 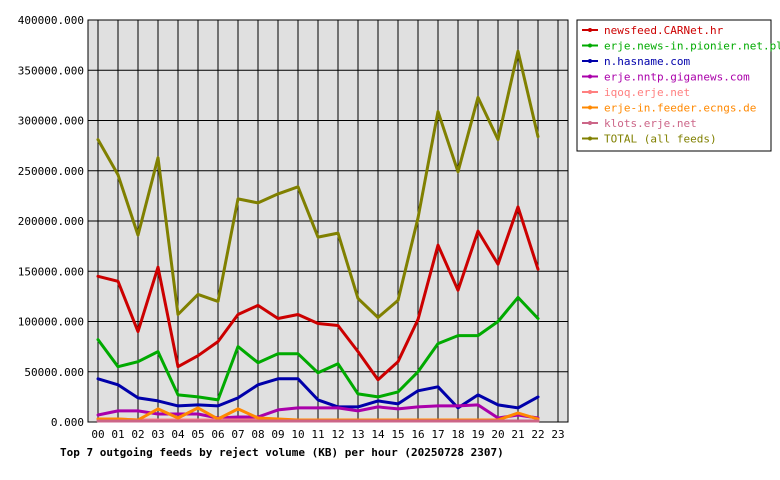 I want to click on y-tick-label: 400000.000, so click(x=51, y=20).